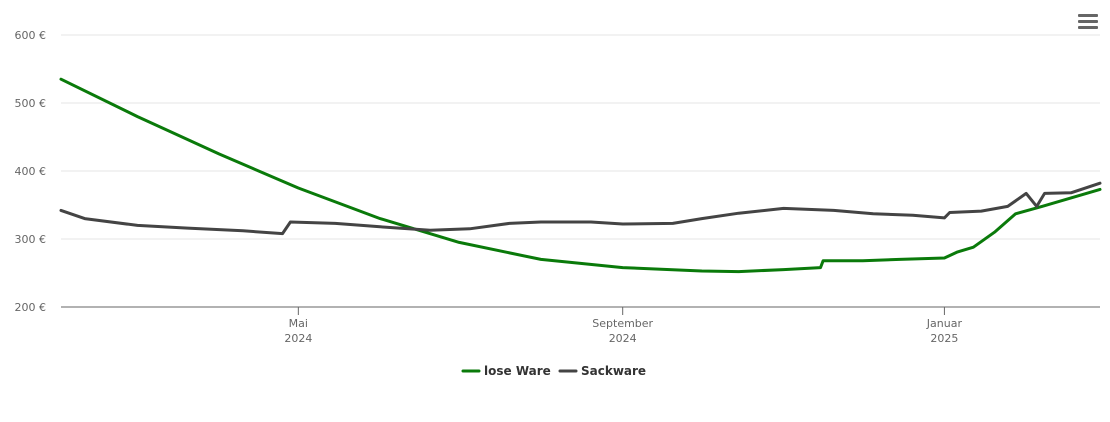  I want to click on legend: lose Ware Sackware, so click(553, 371).